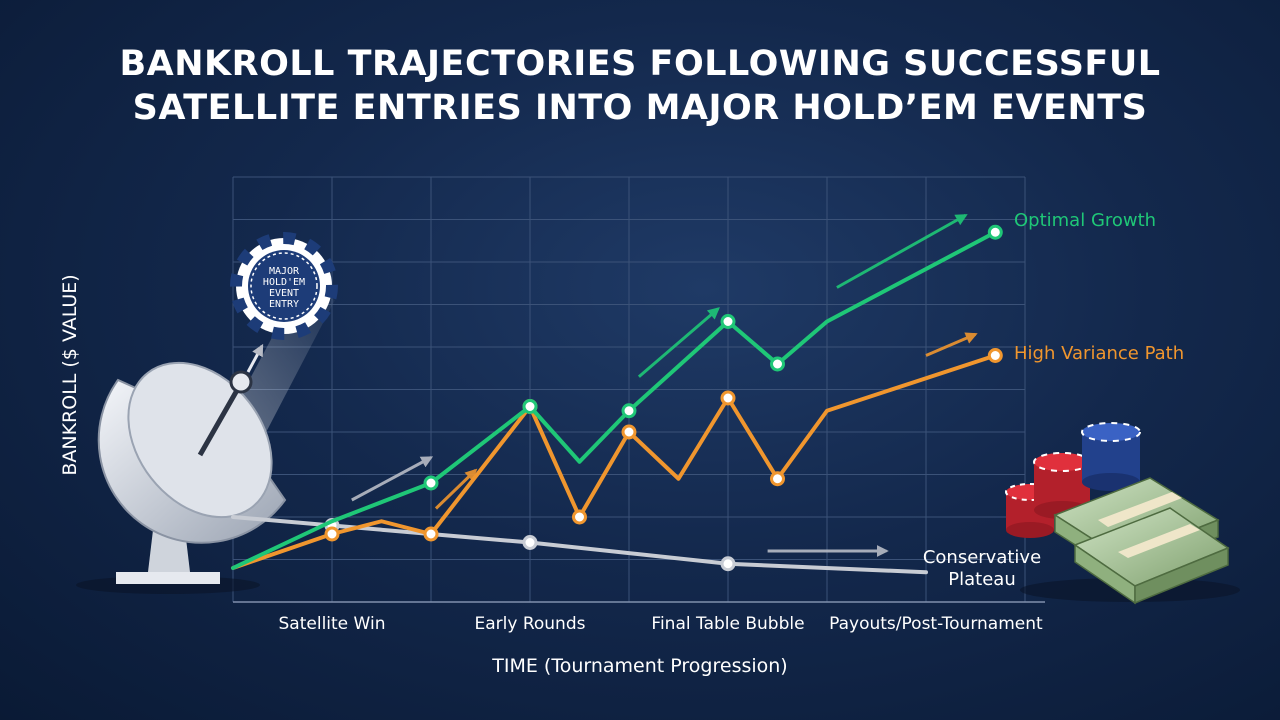 This screenshot has width=1280, height=720. Describe the element at coordinates (70, 374) in the screenshot. I see `y-axis-label: BANKROLL ($ VALUE)` at that location.